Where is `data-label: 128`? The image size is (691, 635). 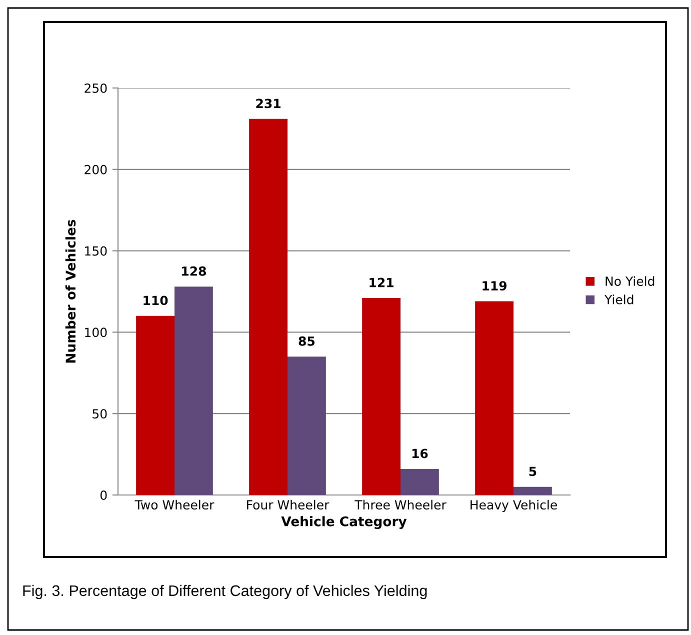 data-label: 128 is located at coordinates (194, 271).